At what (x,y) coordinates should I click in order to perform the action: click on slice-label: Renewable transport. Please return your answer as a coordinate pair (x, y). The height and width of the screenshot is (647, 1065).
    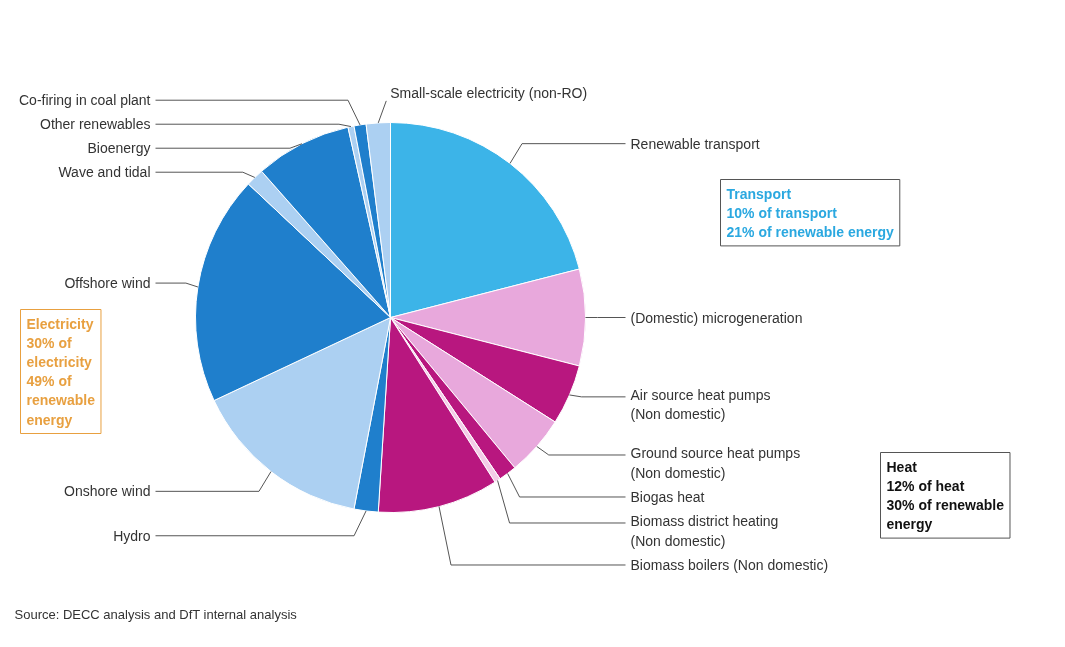
    Looking at the image, I should click on (695, 143).